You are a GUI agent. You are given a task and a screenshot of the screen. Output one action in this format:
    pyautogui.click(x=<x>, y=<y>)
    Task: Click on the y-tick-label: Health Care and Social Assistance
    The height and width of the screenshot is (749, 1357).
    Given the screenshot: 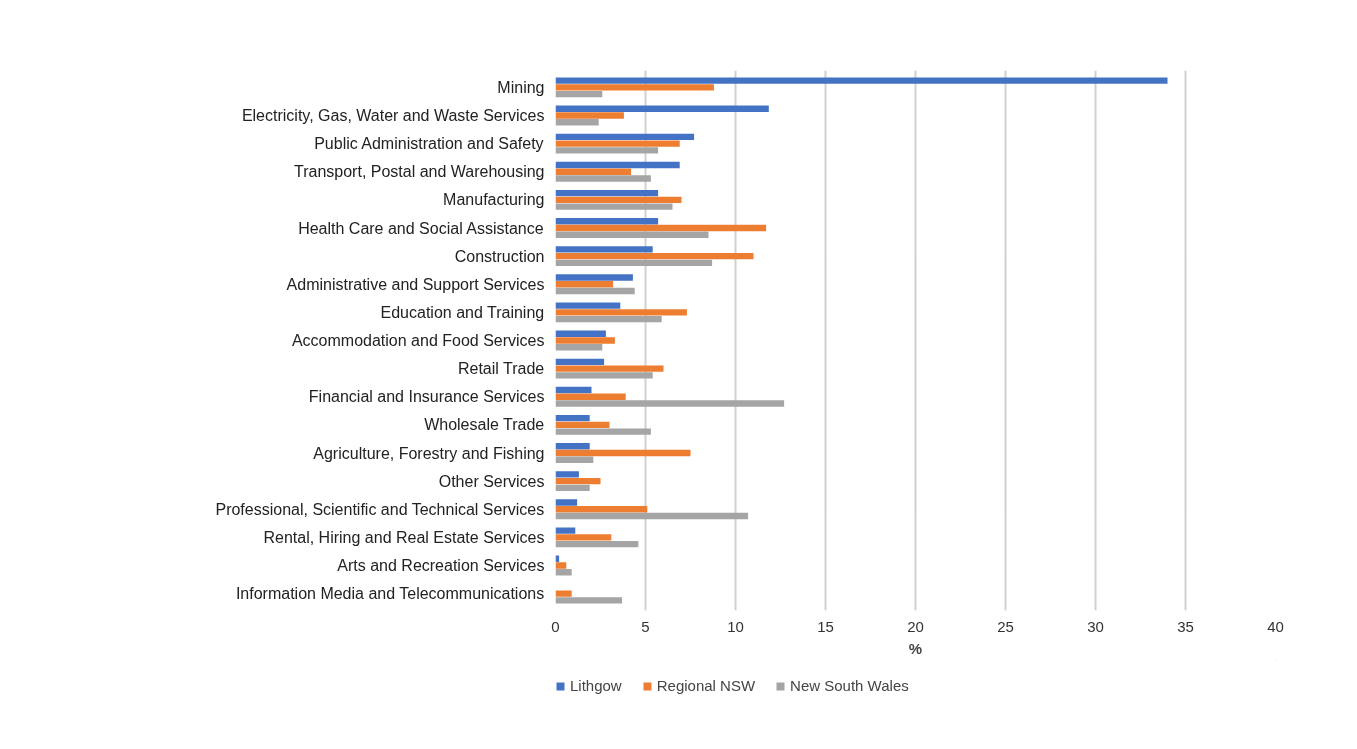 What is the action you would take?
    pyautogui.click(x=421, y=228)
    